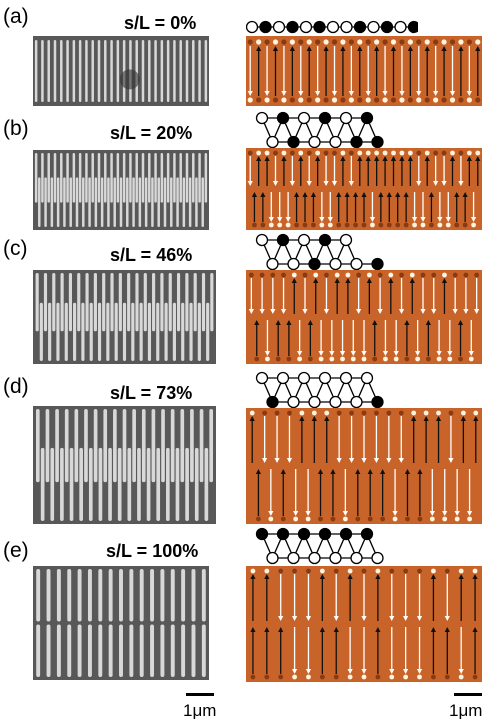  I want to click on sem-image-b, so click(121, 190).